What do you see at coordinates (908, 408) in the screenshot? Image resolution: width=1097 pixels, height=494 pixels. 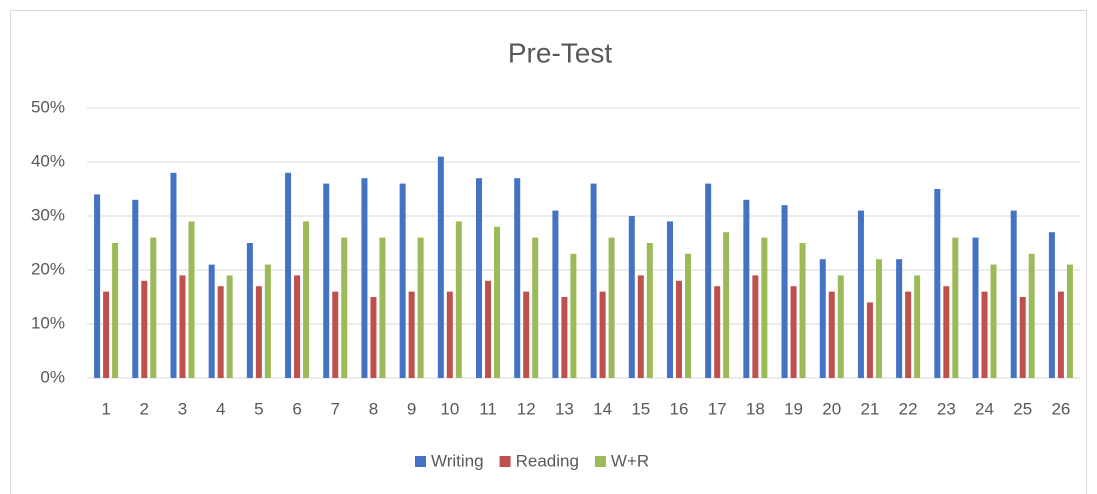 I see `x-tick-label: 22` at bounding box center [908, 408].